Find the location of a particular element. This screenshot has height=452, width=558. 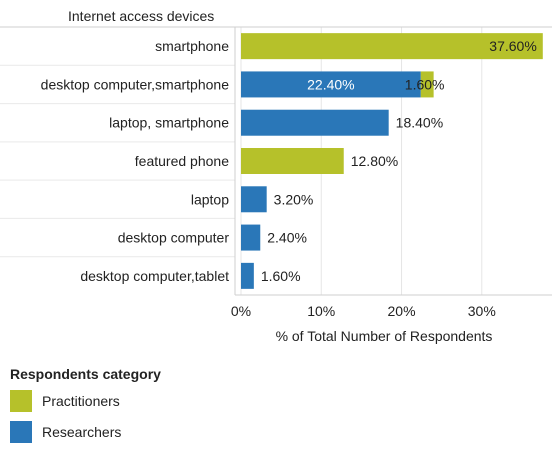

x-tick-label: 10% is located at coordinates (321, 311).